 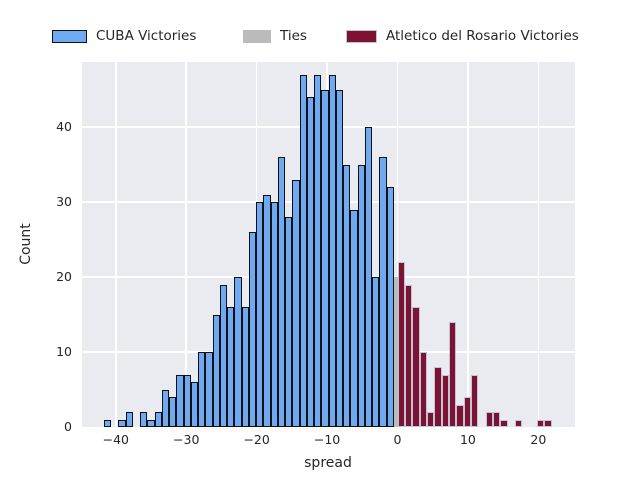 I want to click on legend-item-ties: Ties, so click(x=275, y=36).